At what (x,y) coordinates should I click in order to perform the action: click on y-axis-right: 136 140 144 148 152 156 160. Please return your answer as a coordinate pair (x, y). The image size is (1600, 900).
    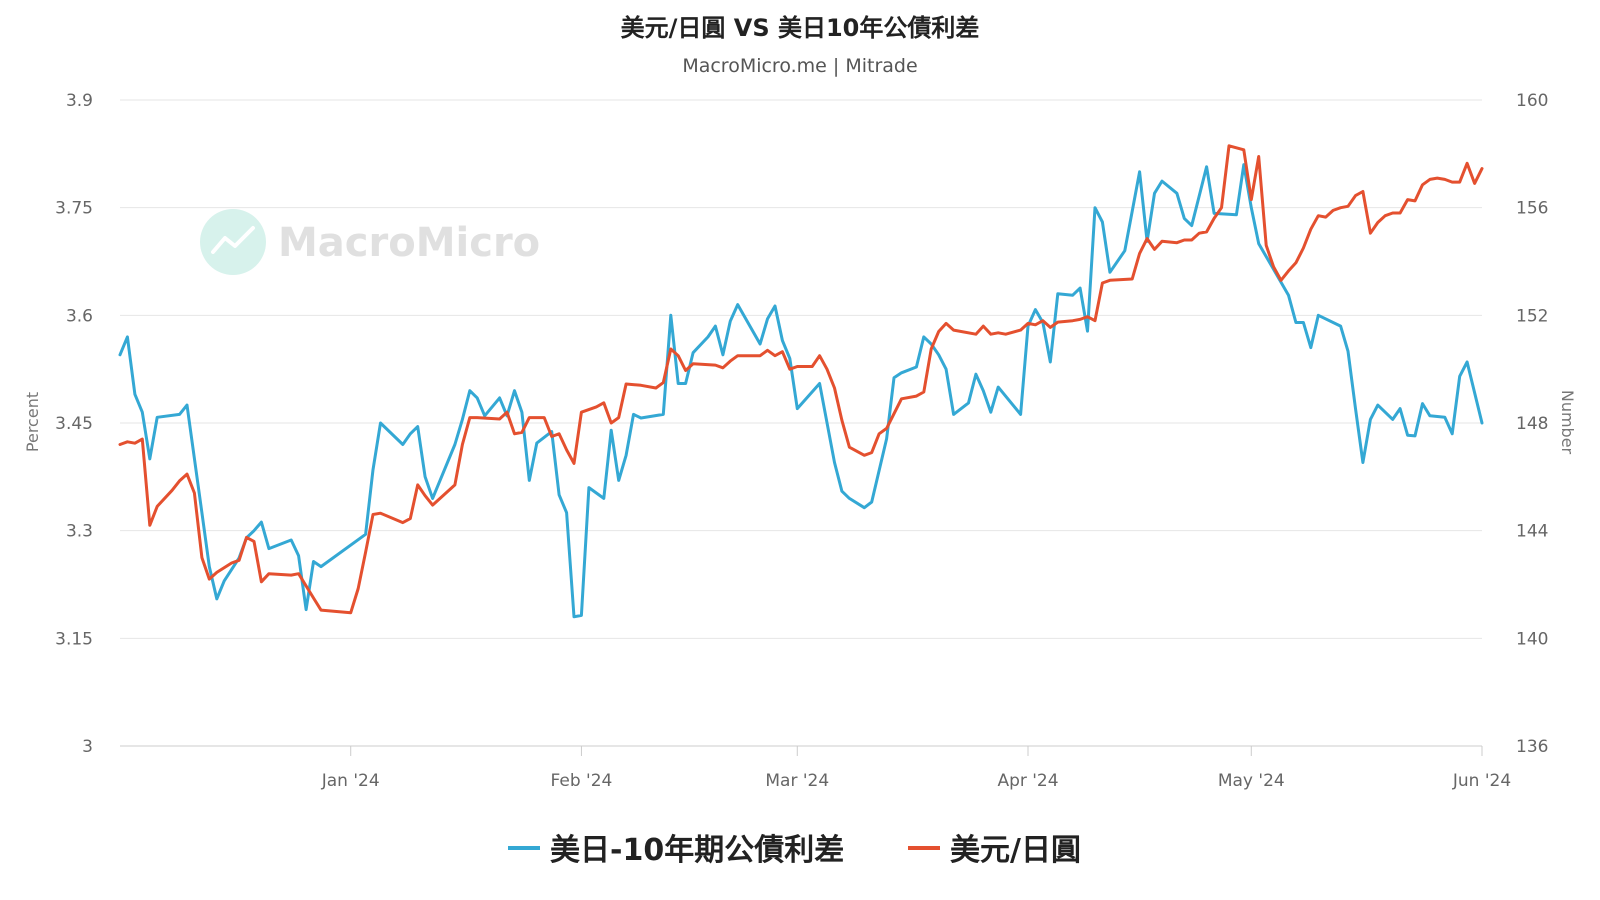
    Looking at the image, I should click on (1532, 424).